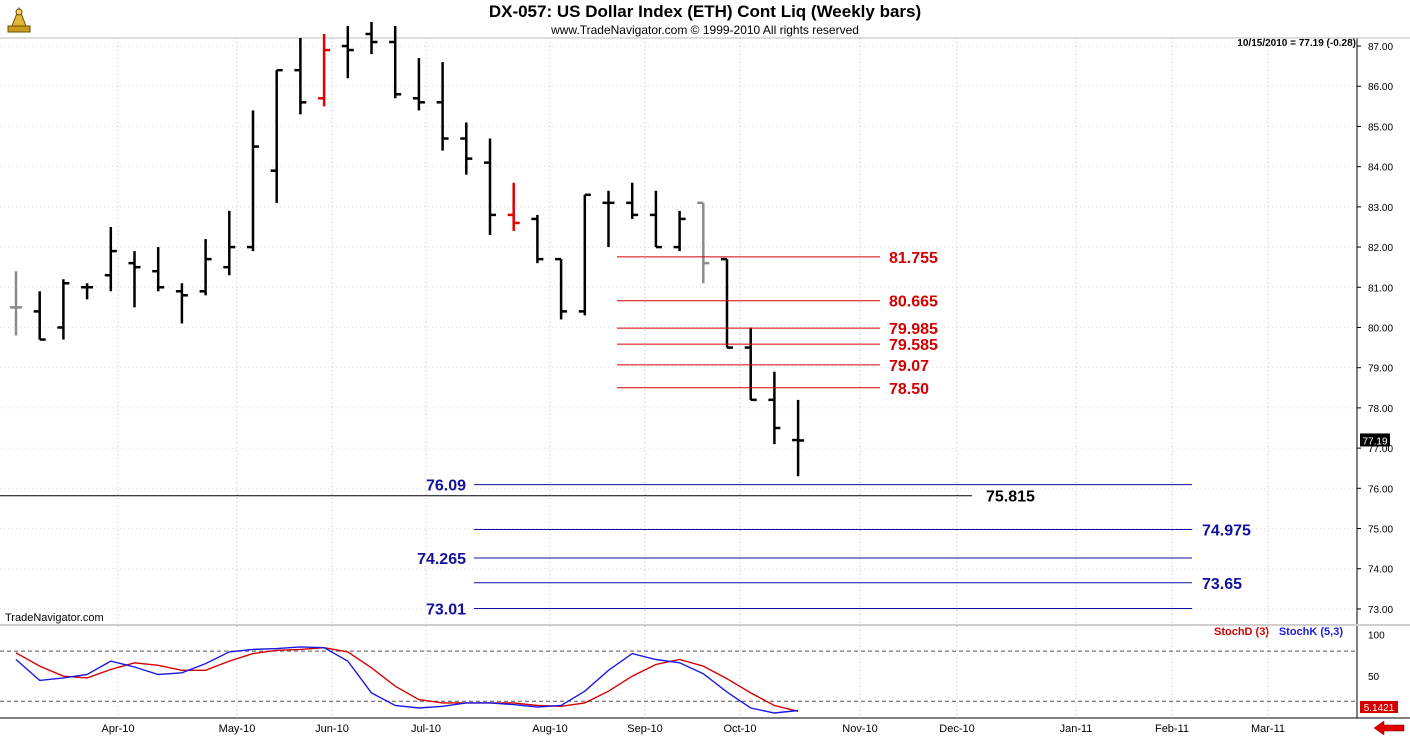 The width and height of the screenshot is (1410, 743). I want to click on level-label-resistance: 79.585, so click(913, 345).